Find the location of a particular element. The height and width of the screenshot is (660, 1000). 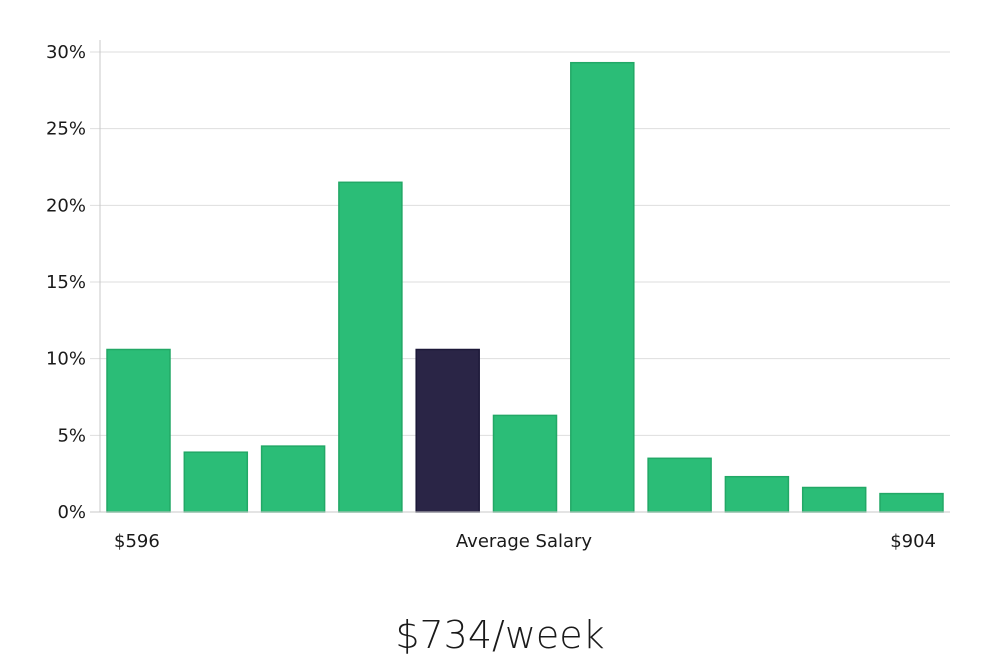

y-tick-label: 10% is located at coordinates (66, 359).